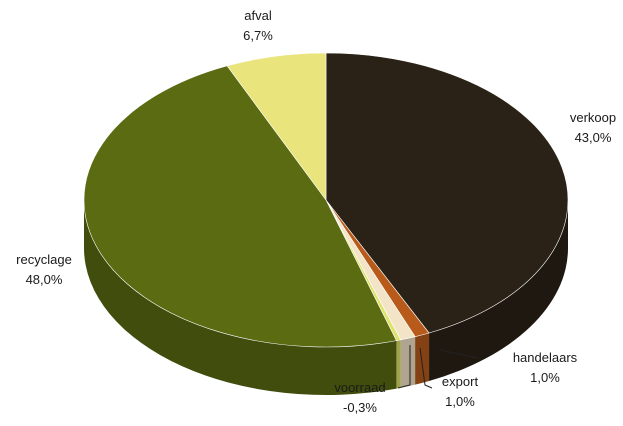 The image size is (623, 426). I want to click on label-handelaars-name: handelaars, so click(545, 357).